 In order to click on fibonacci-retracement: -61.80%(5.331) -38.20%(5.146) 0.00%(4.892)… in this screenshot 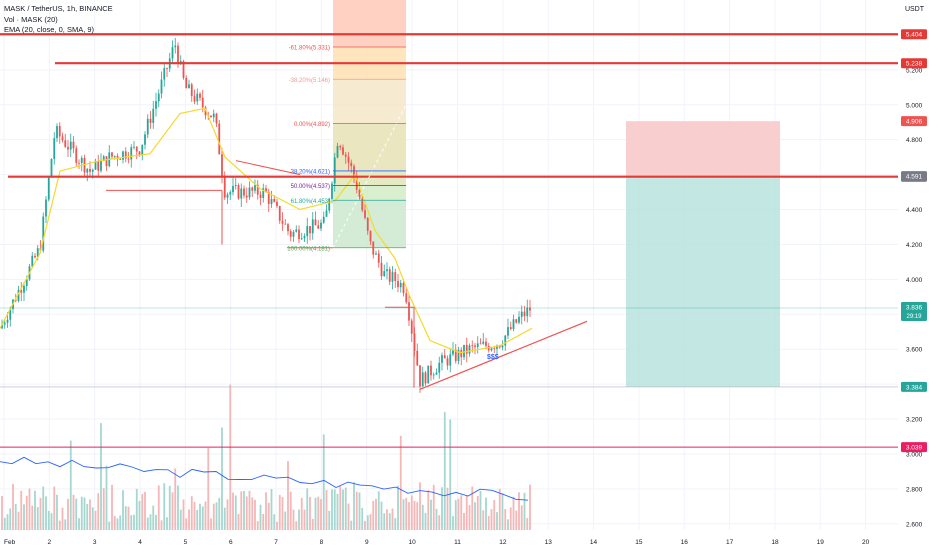, I will do `click(346, 148)`.